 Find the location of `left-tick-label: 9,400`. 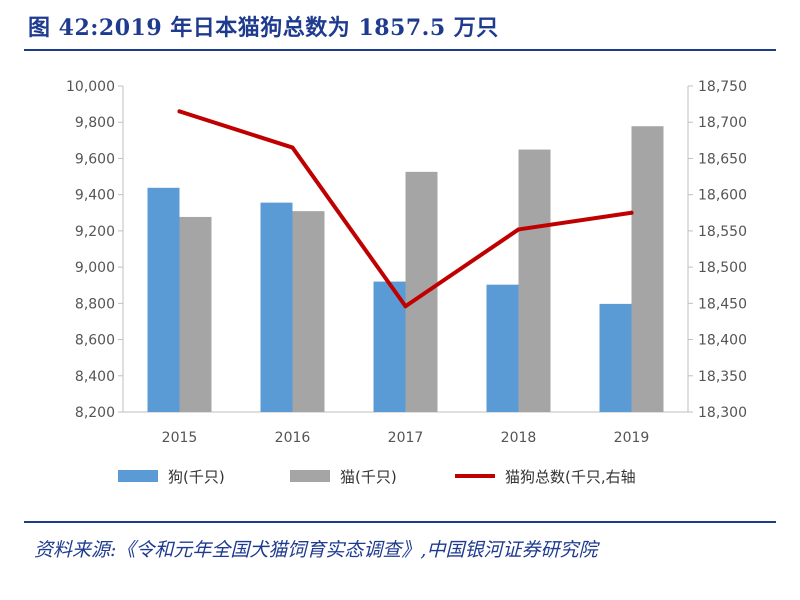

left-tick-label: 9,400 is located at coordinates (95, 196).